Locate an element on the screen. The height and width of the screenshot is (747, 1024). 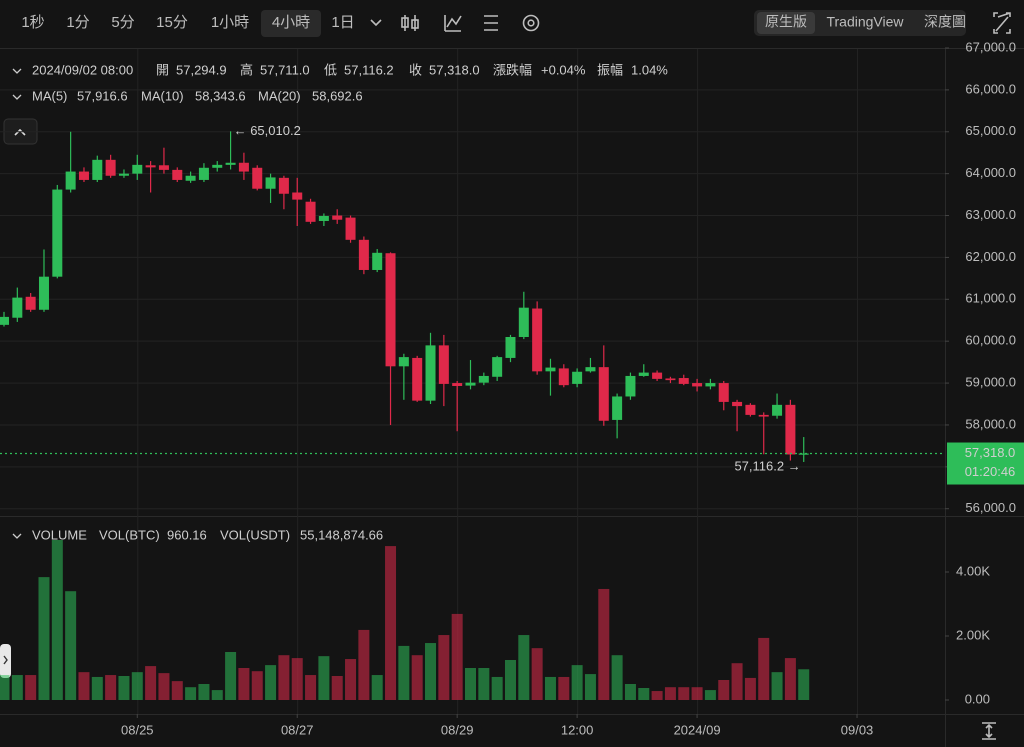
y-tick-label: 59,000.0 is located at coordinates (990, 382).